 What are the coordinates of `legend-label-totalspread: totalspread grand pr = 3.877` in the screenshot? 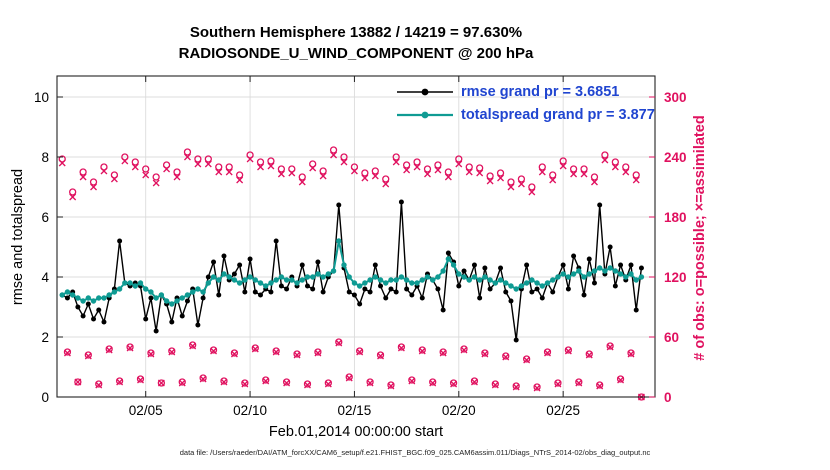 It's located at (558, 114).